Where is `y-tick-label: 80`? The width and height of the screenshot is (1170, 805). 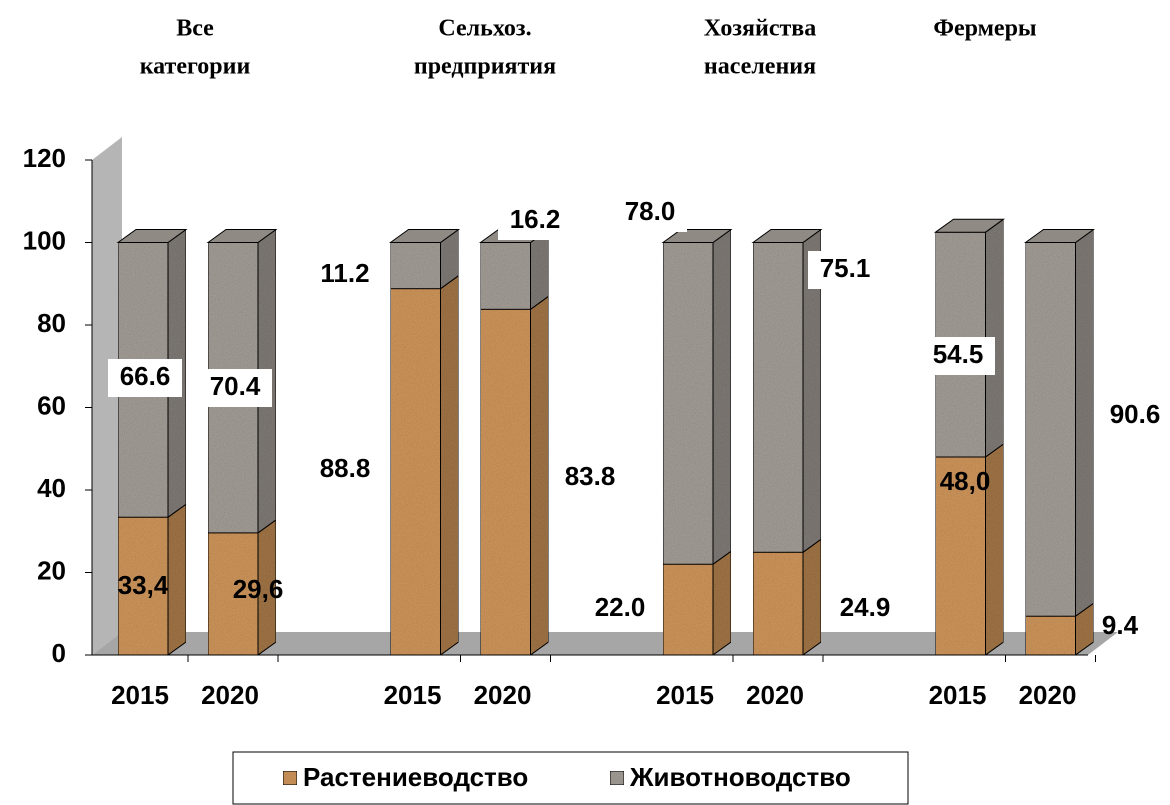
y-tick-label: 80 is located at coordinates (51, 323).